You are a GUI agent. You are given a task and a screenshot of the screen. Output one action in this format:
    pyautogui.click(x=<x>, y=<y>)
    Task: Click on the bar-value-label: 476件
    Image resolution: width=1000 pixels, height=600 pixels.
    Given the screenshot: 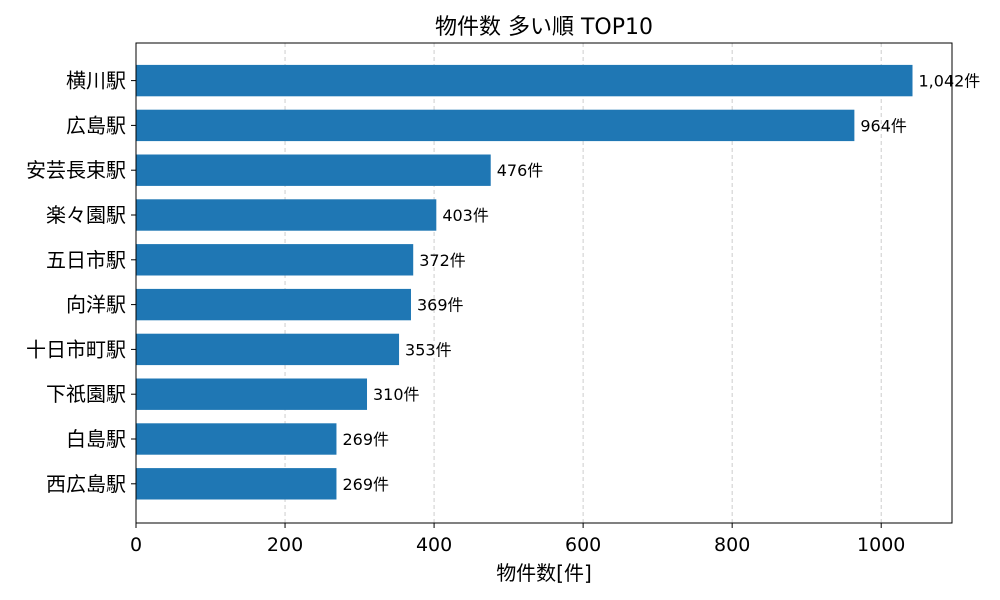 What is the action you would take?
    pyautogui.click(x=520, y=170)
    